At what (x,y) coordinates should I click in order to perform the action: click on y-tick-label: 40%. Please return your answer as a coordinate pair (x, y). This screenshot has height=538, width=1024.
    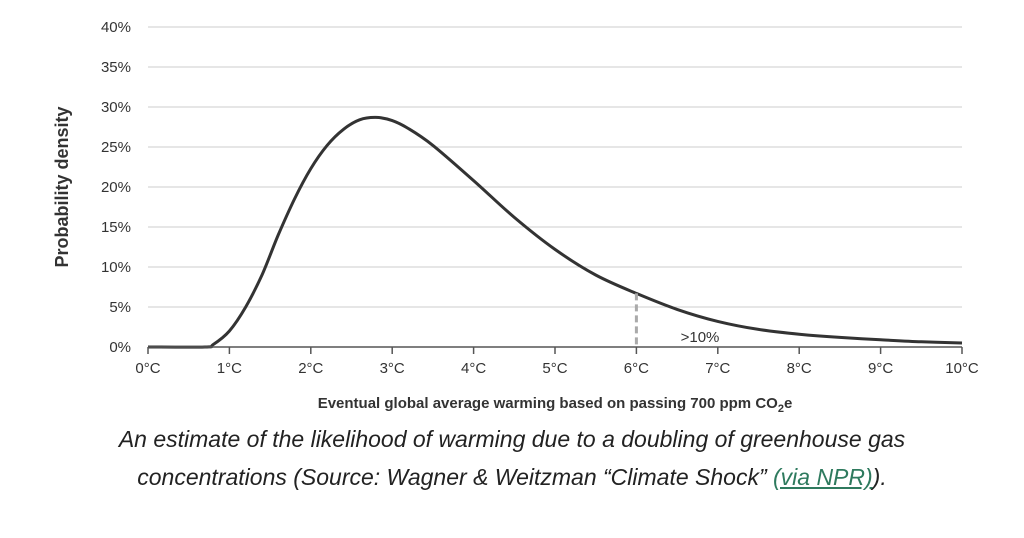
    Looking at the image, I should click on (116, 27).